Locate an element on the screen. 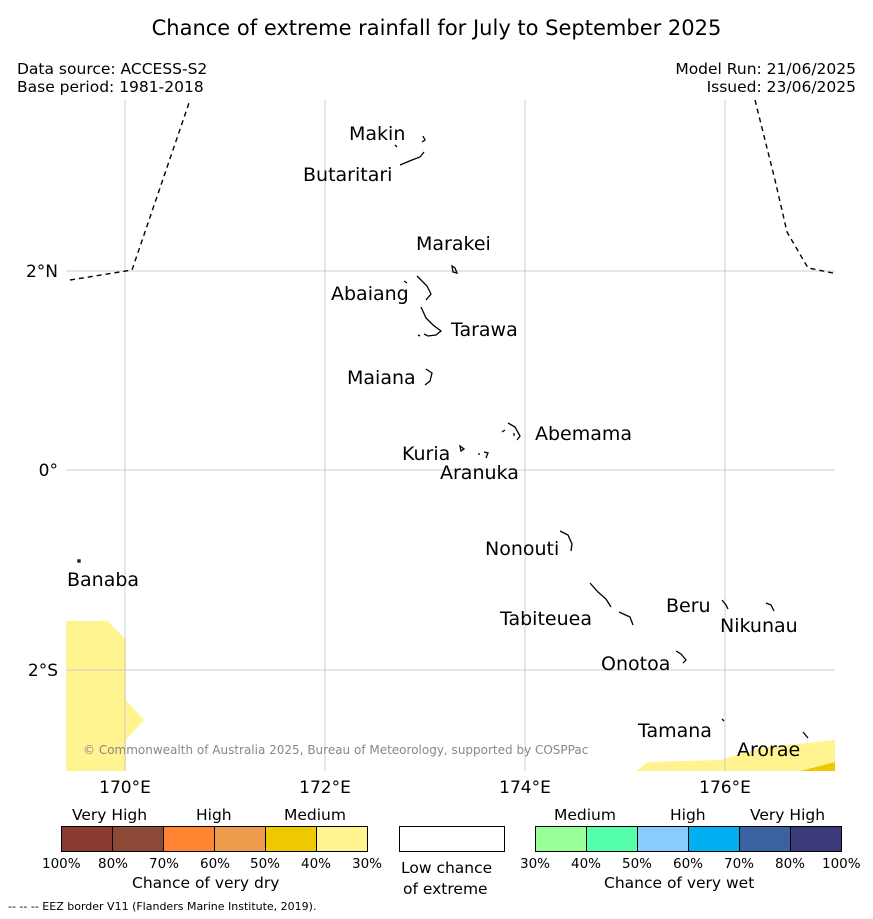 This screenshot has height=919, width=873. lat-tick-0: 0° is located at coordinates (48, 471).